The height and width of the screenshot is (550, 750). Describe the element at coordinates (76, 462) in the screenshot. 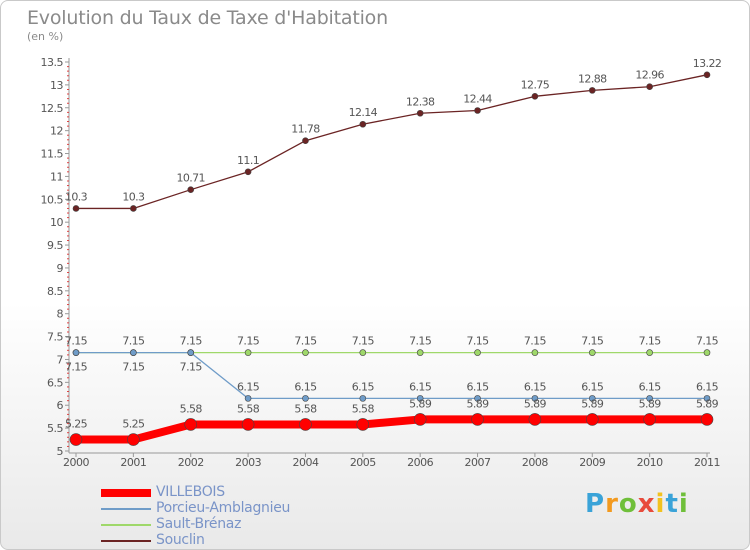

I see `x-tick-label: 2000` at that location.